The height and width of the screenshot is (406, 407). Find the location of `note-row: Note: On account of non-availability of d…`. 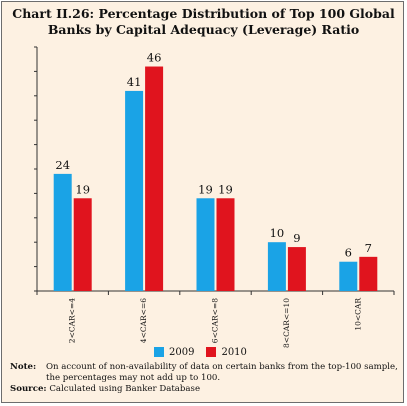

note-row: Note: On account of non-availability of d… is located at coordinates (206, 372).